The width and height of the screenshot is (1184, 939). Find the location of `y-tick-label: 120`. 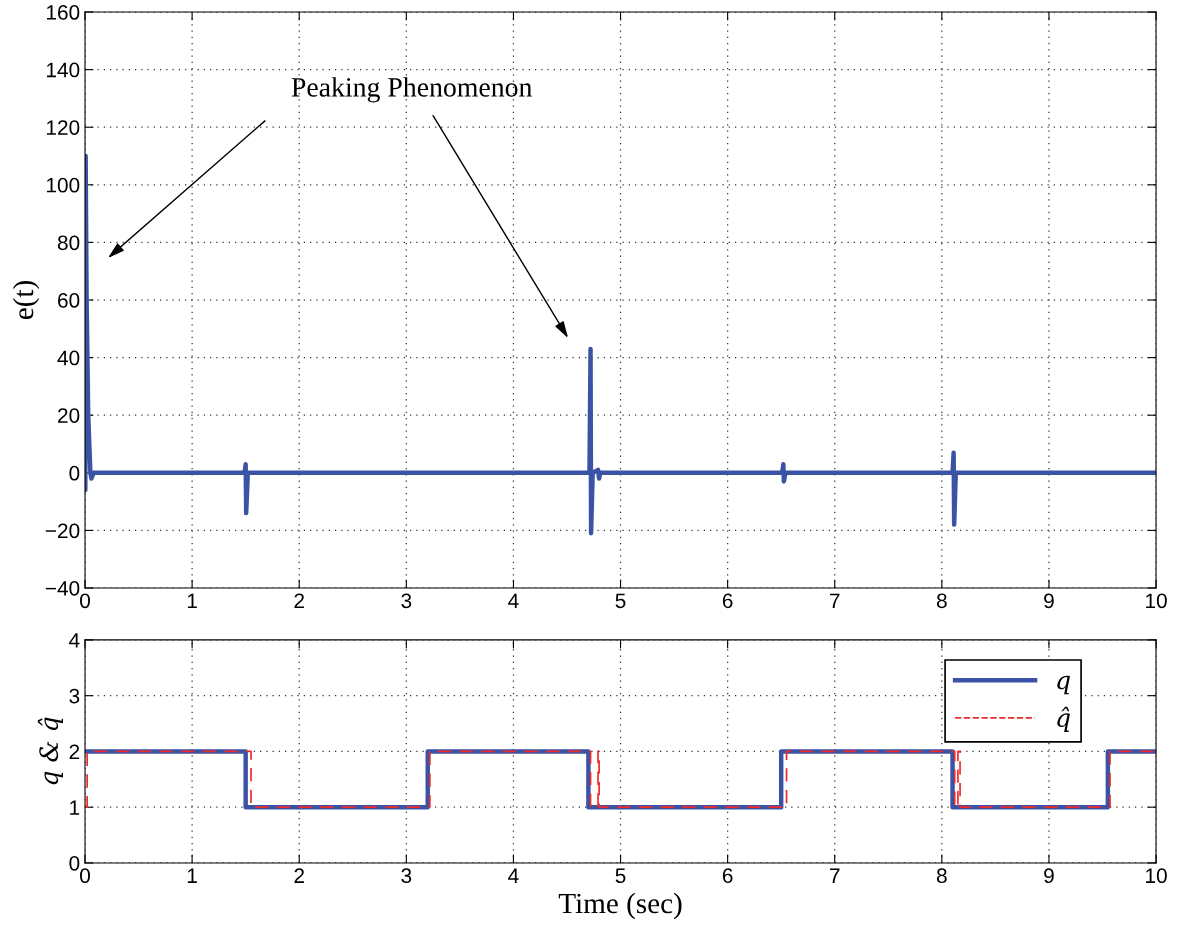

y-tick-label: 120 is located at coordinates (63, 127).